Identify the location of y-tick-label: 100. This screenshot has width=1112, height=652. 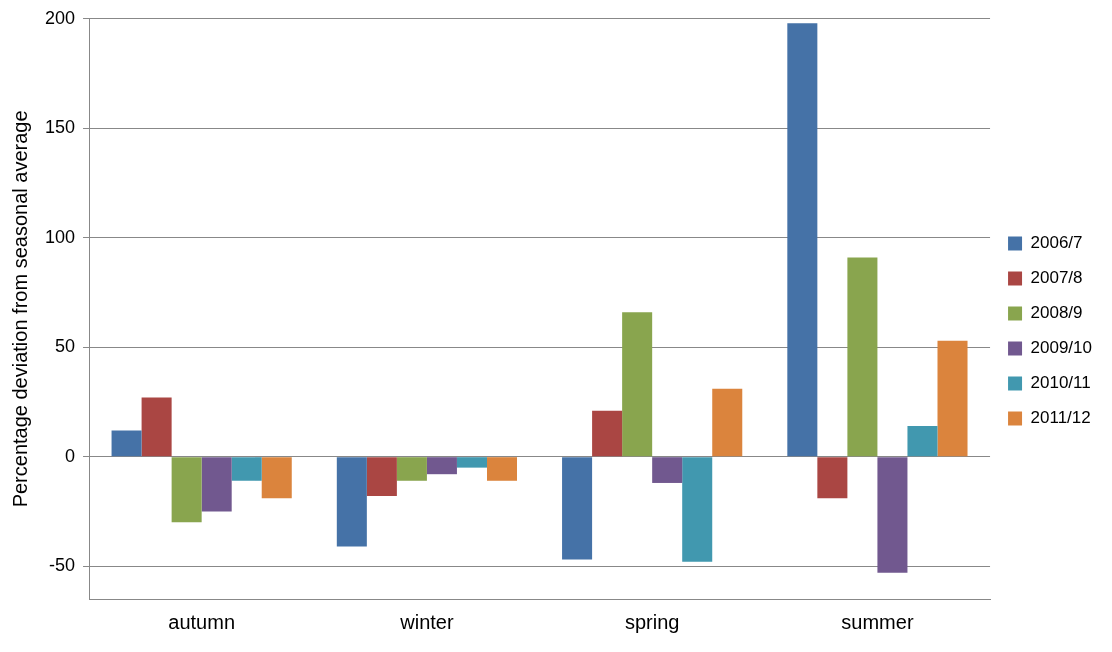
(60, 236).